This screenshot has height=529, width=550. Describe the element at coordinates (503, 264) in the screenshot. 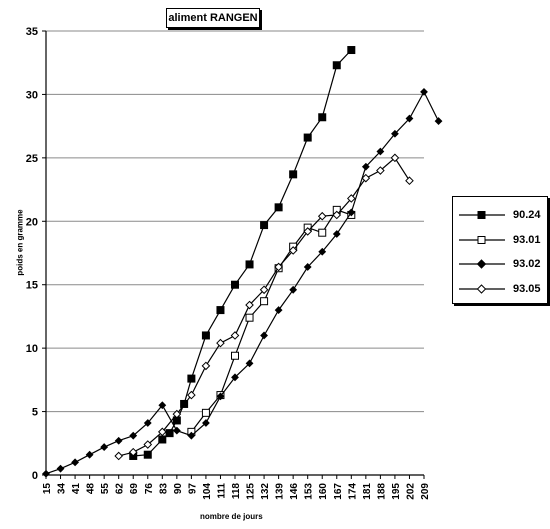

I see `legend-item-2: 93.02` at that location.